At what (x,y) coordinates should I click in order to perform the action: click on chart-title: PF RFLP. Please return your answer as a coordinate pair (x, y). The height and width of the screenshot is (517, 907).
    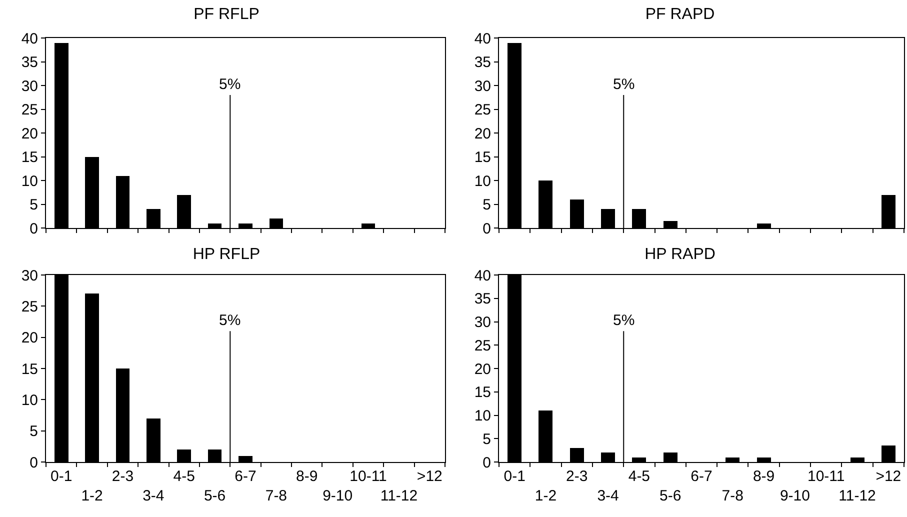
    Looking at the image, I should click on (227, 15).